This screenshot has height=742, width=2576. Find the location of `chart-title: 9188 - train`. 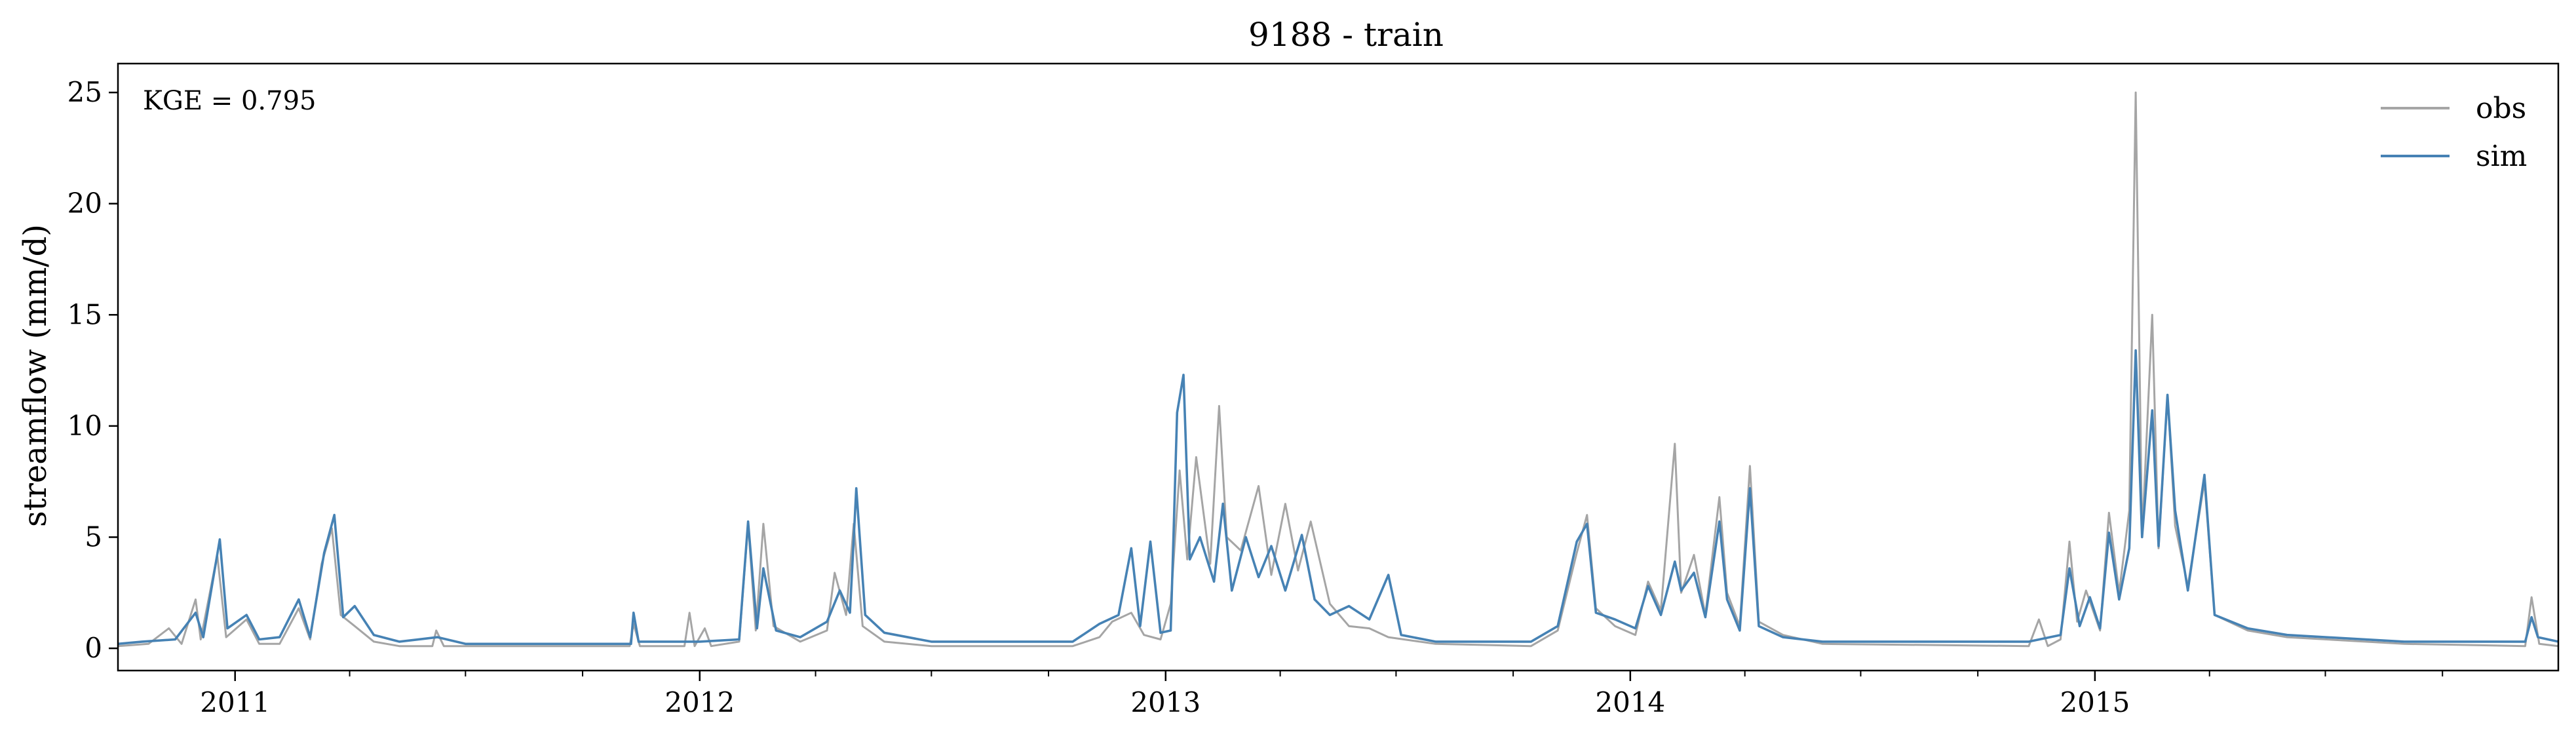

chart-title: 9188 - train is located at coordinates (1346, 35).